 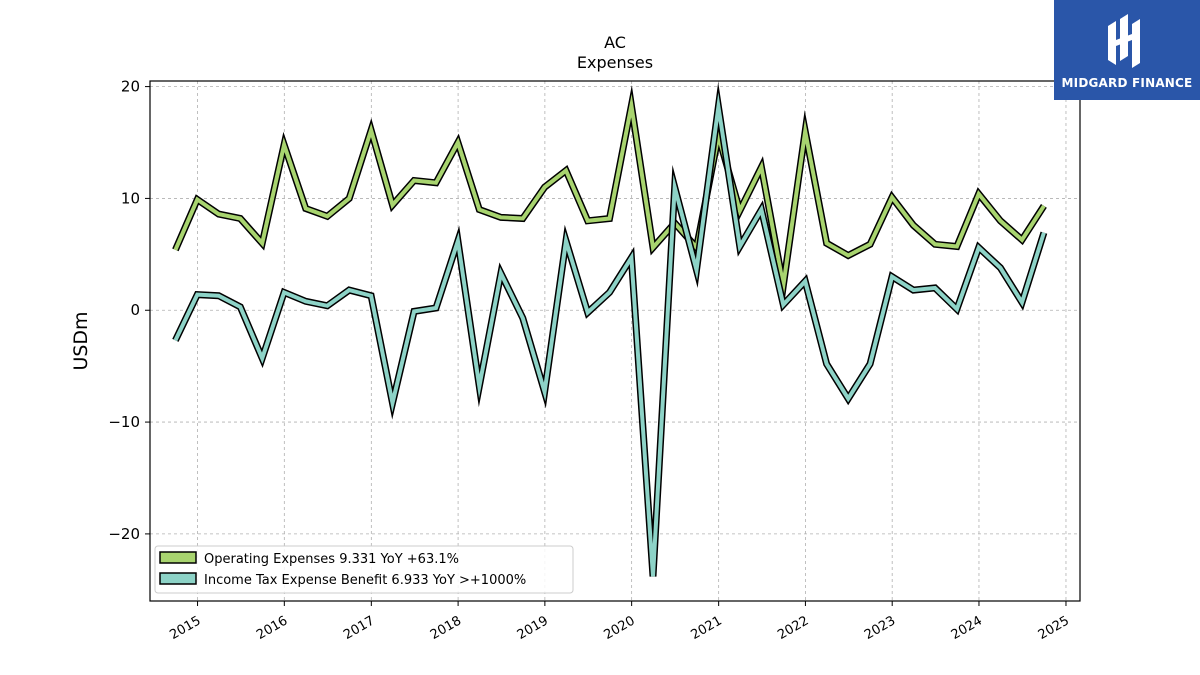 I want to click on y-axis: 20 10 0 −10 −20, so click(x=129, y=310).